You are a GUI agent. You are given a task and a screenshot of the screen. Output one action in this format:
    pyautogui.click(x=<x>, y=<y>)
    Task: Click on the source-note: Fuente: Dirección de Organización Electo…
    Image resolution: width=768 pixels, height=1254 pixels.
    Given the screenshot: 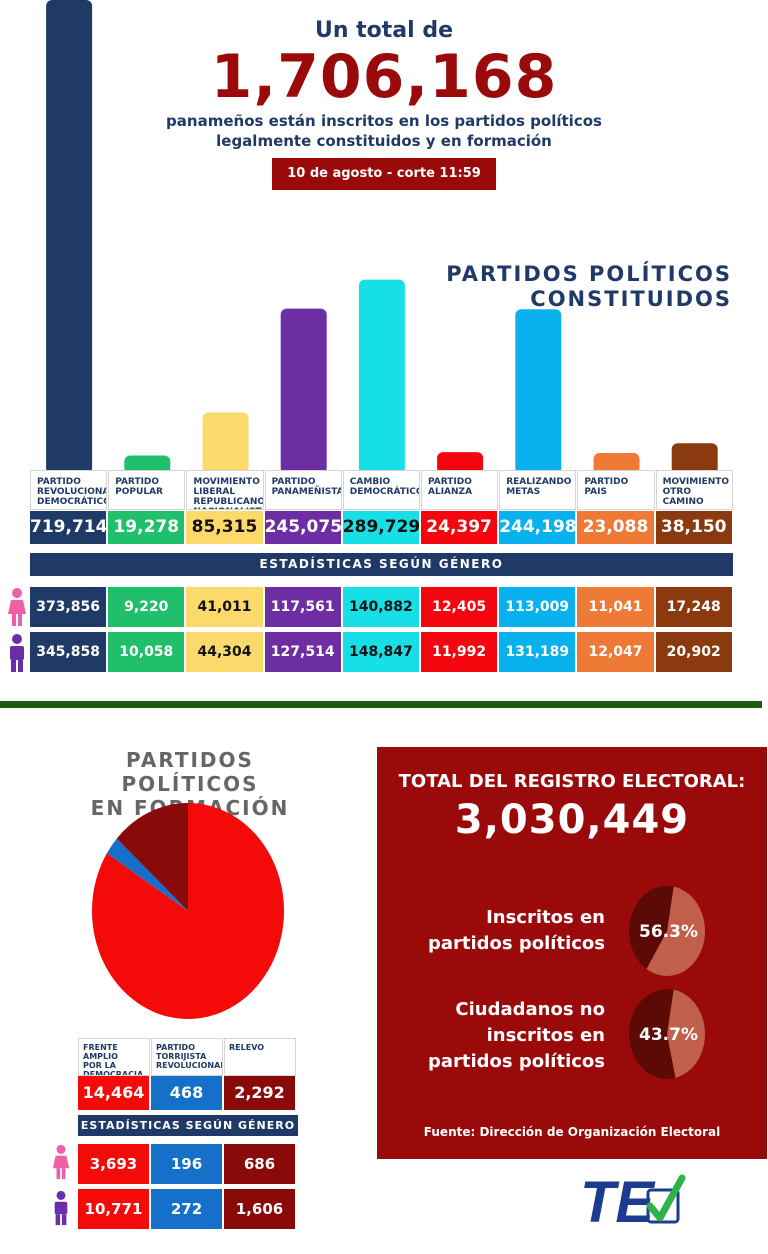 What is the action you would take?
    pyautogui.click(x=572, y=1132)
    